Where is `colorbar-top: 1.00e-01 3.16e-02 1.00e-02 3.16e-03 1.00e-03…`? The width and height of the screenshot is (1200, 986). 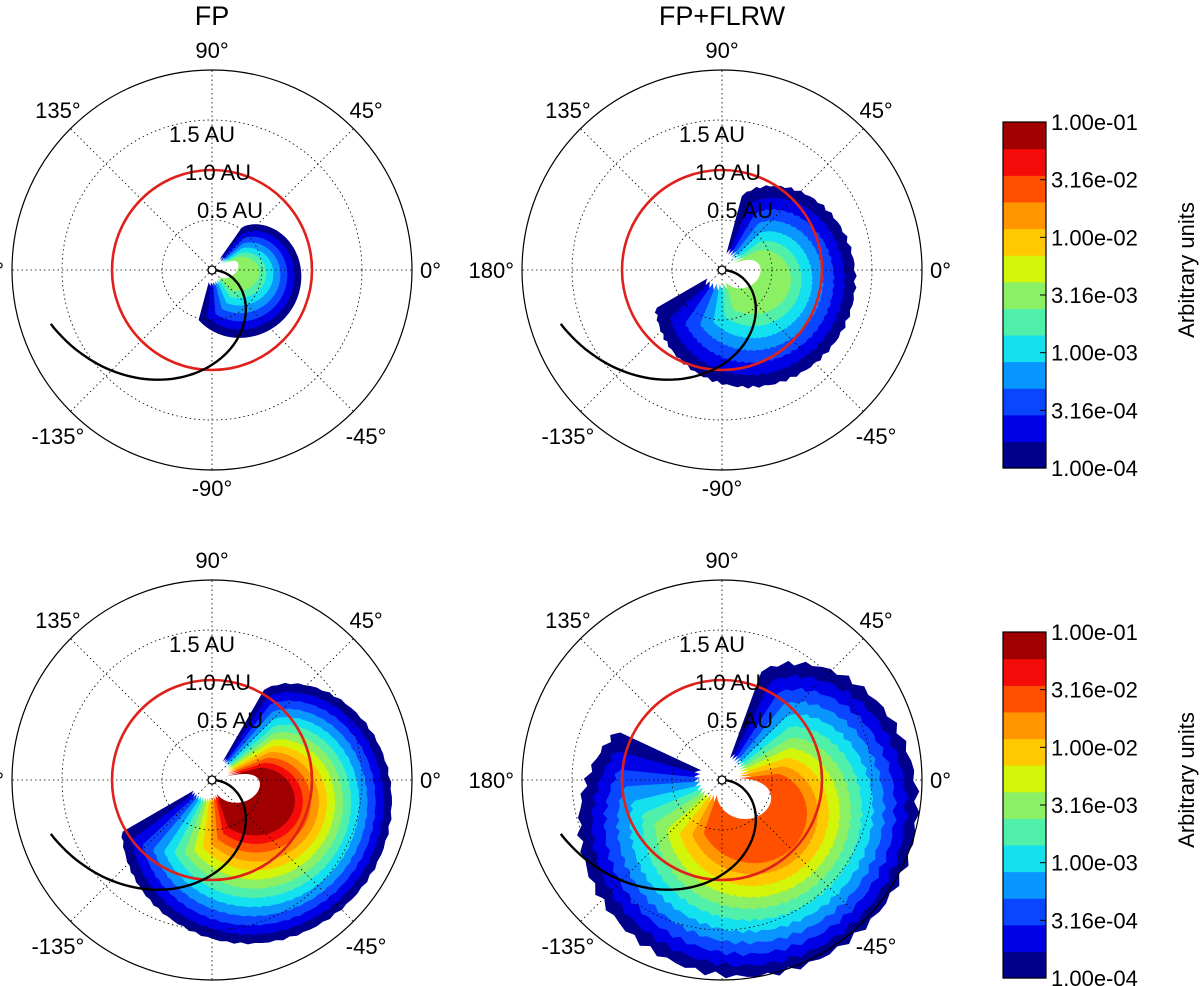 colorbar-top: 1.00e-01 3.16e-02 1.00e-02 3.16e-03 1.00e-03… is located at coordinates (1100, 295).